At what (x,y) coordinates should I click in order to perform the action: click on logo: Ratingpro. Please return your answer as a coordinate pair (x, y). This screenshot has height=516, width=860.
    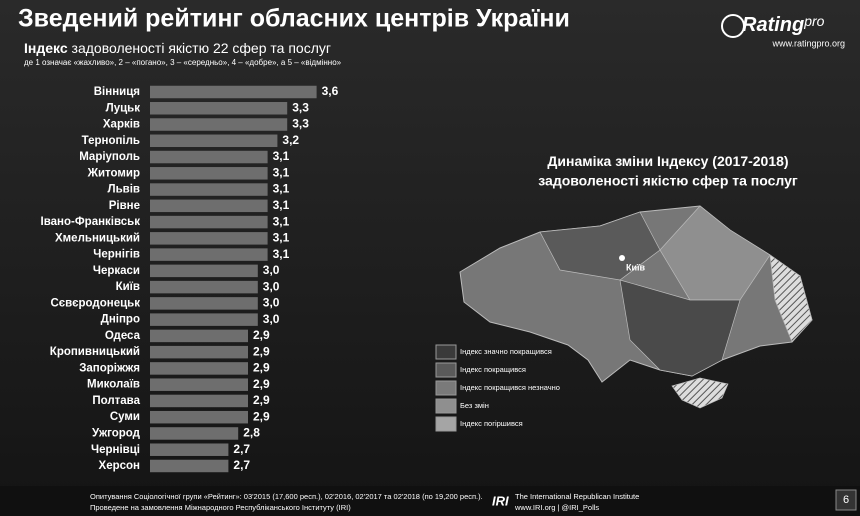
    Looking at the image, I should click on (783, 25).